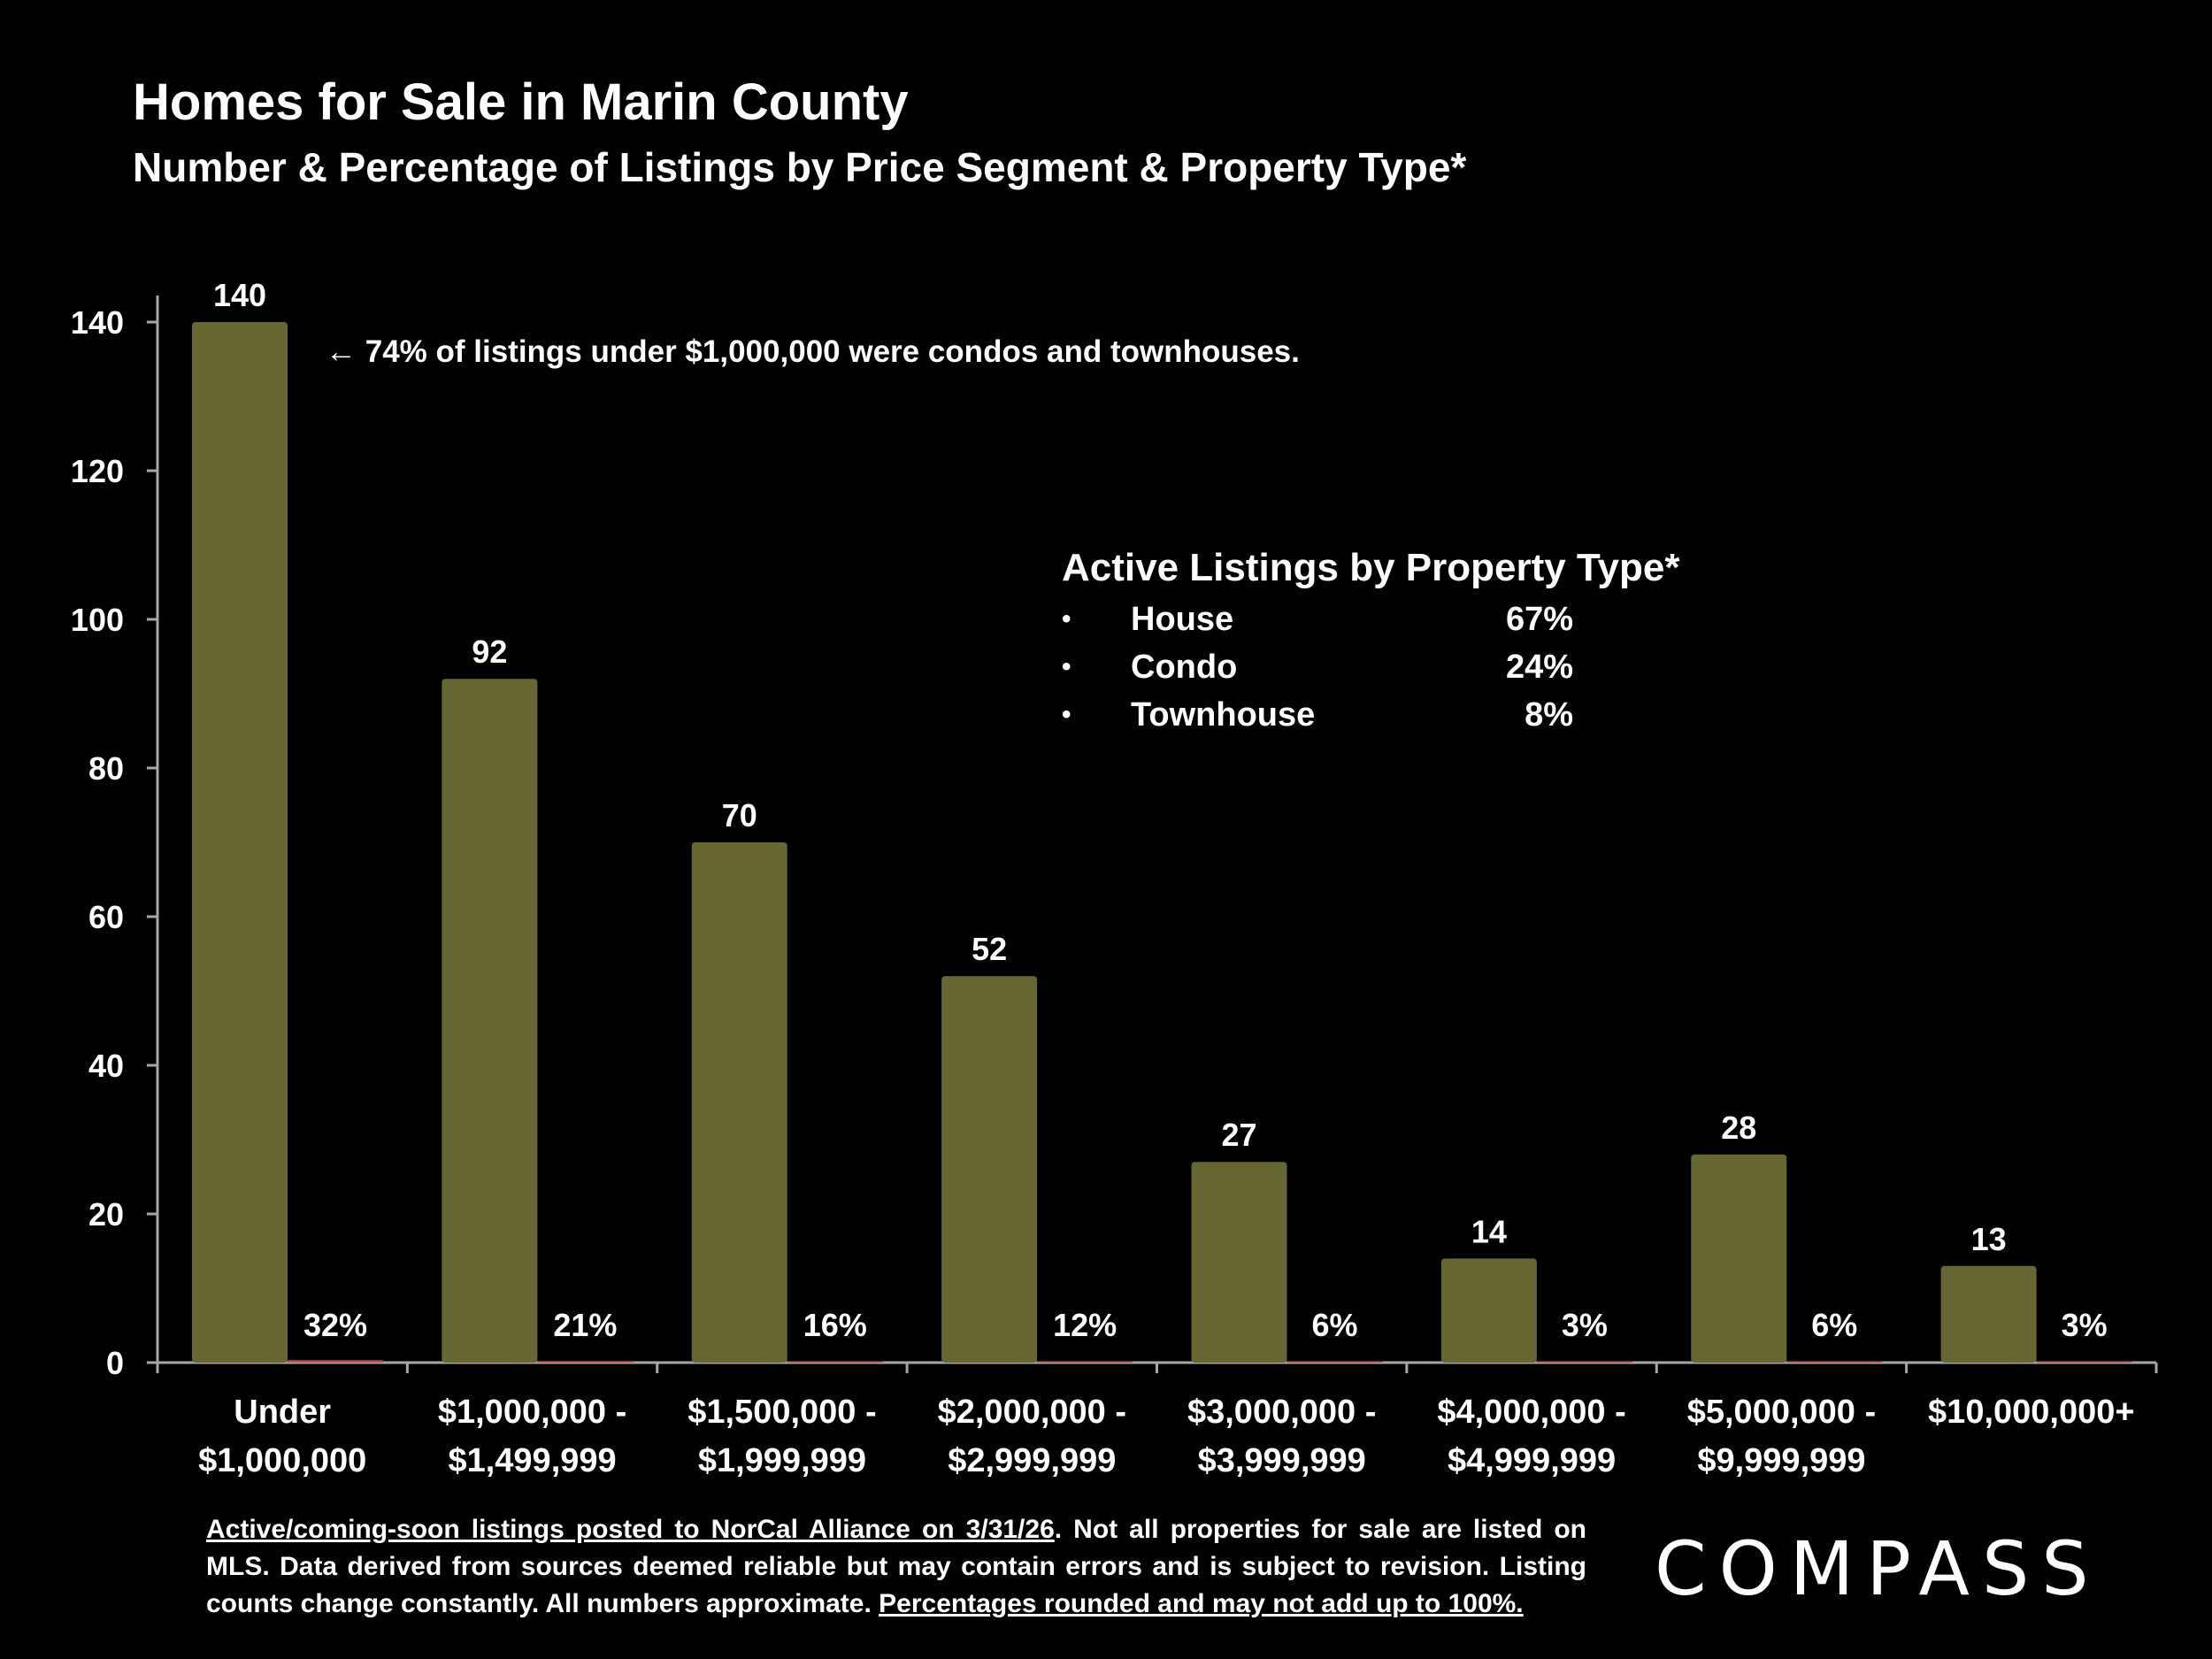  What do you see at coordinates (106, 1066) in the screenshot?
I see `y-tick-label: 40` at bounding box center [106, 1066].